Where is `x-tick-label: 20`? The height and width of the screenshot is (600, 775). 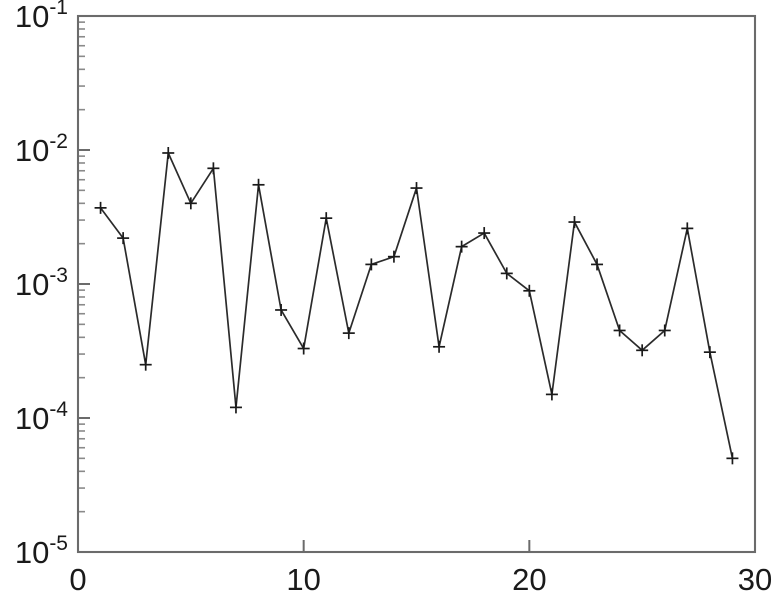 x-tick-label: 20 is located at coordinates (529, 579).